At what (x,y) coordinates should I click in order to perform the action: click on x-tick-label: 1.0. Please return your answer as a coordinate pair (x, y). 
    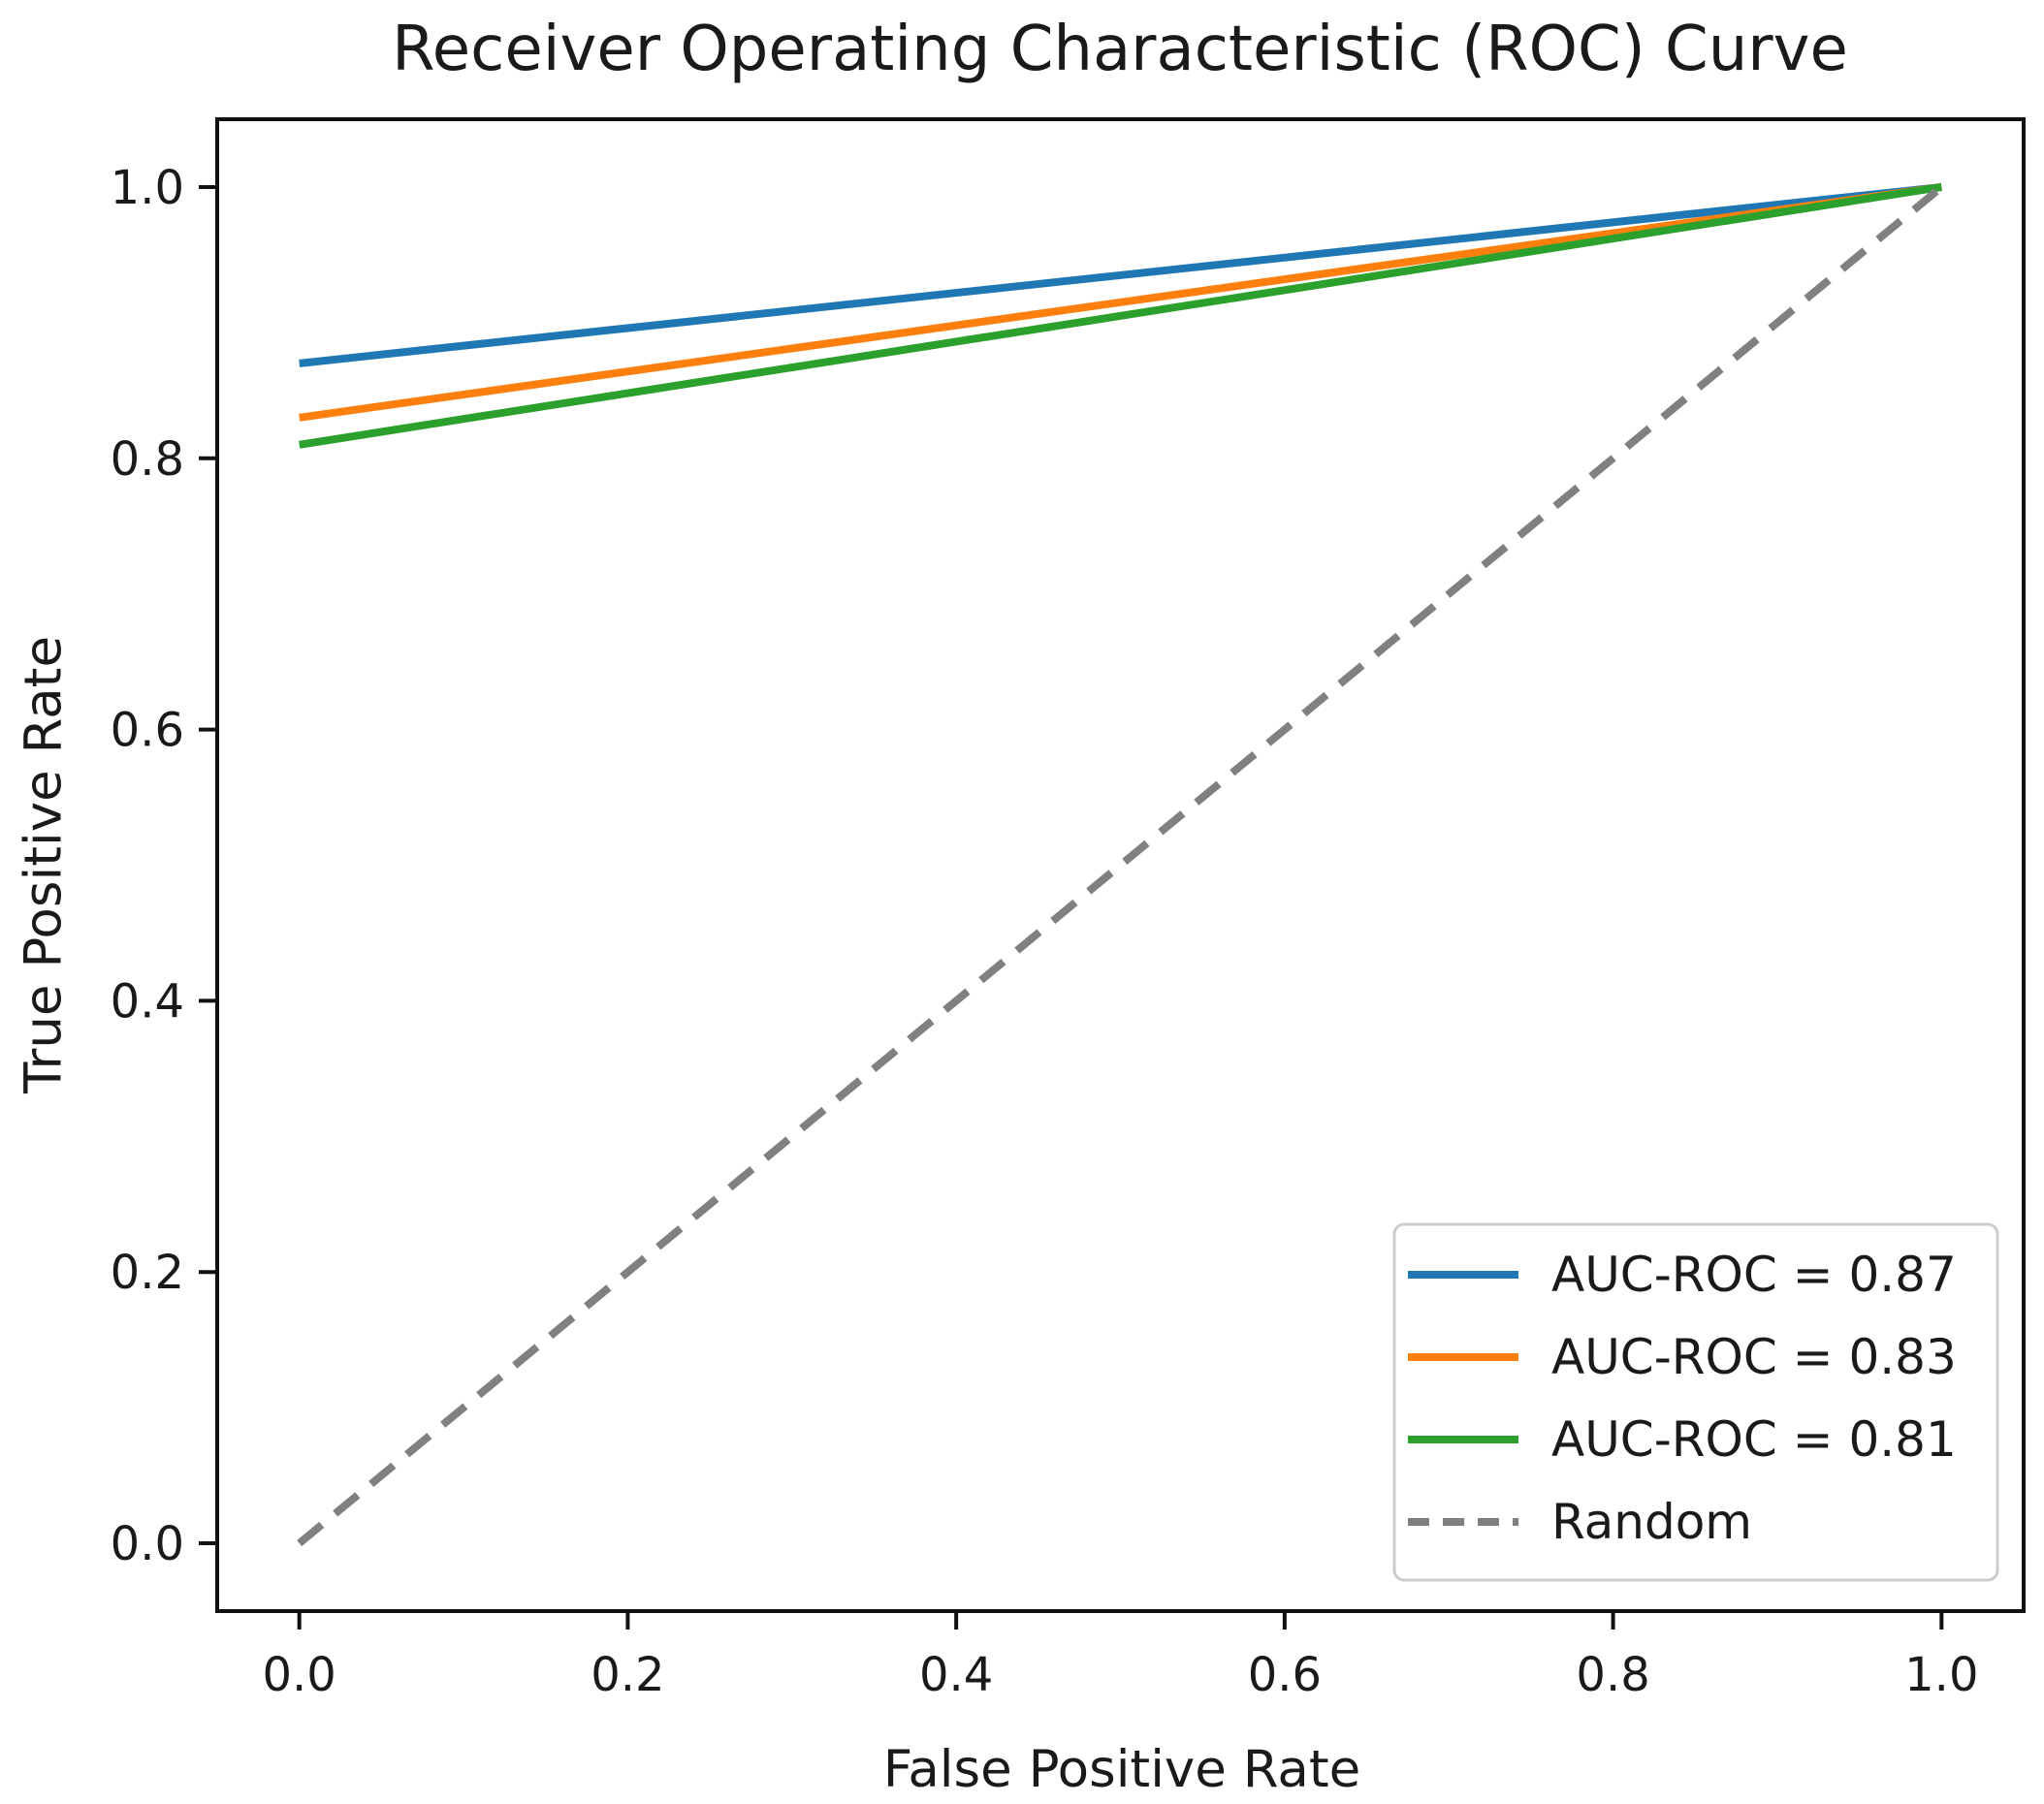
    Looking at the image, I should click on (1941, 1675).